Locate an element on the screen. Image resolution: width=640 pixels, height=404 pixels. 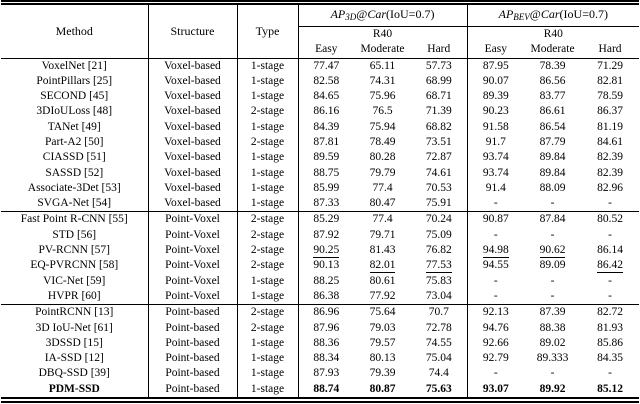
ap3d-easy-cell: 84.39 is located at coordinates (326, 126).